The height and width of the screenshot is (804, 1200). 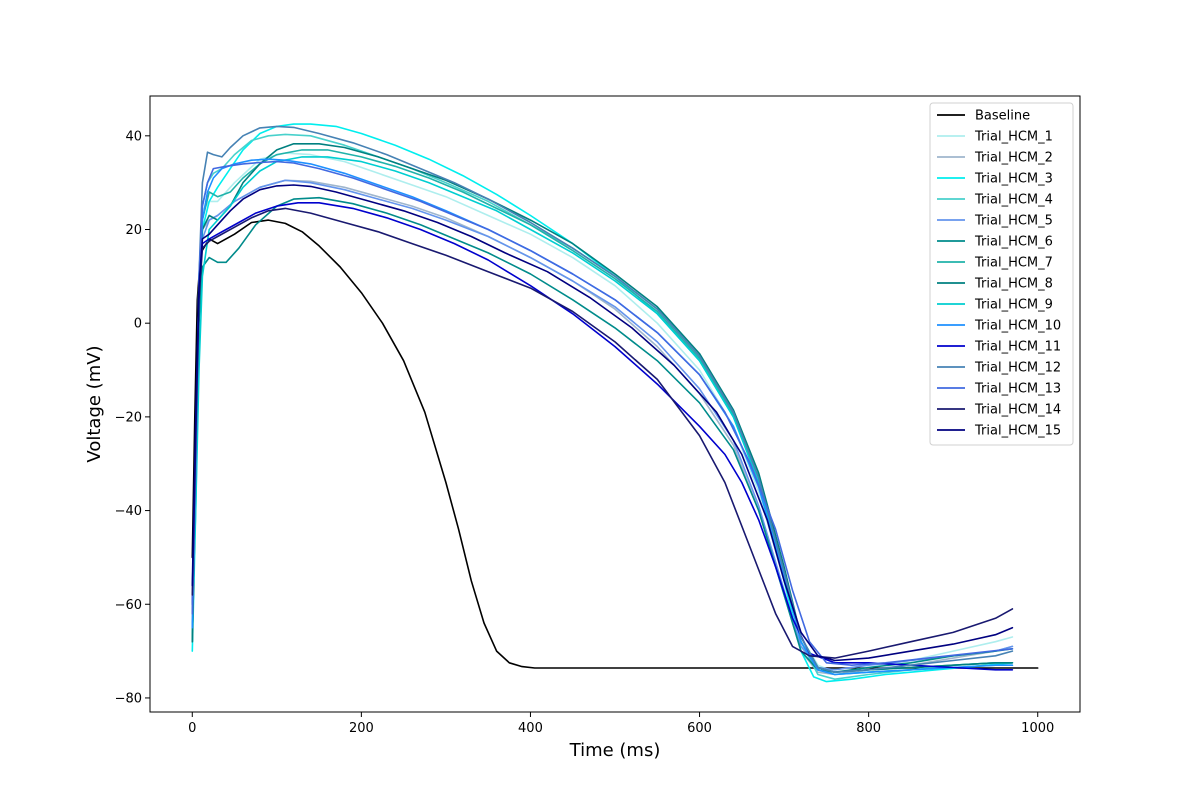 I want to click on y-tick-label: −40, so click(x=128, y=511).